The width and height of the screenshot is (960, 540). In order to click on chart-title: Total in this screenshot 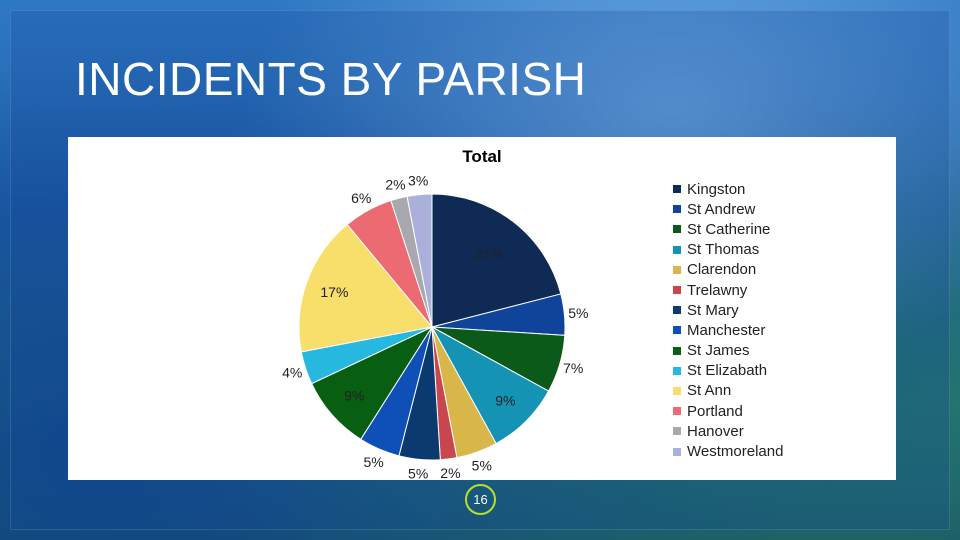, I will do `click(482, 156)`.